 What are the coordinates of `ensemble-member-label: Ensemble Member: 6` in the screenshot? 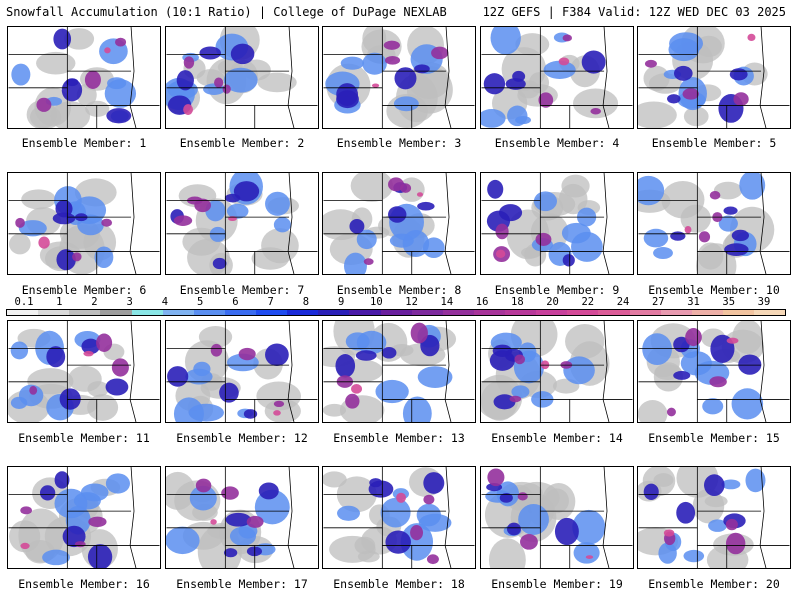 It's located at (84, 290).